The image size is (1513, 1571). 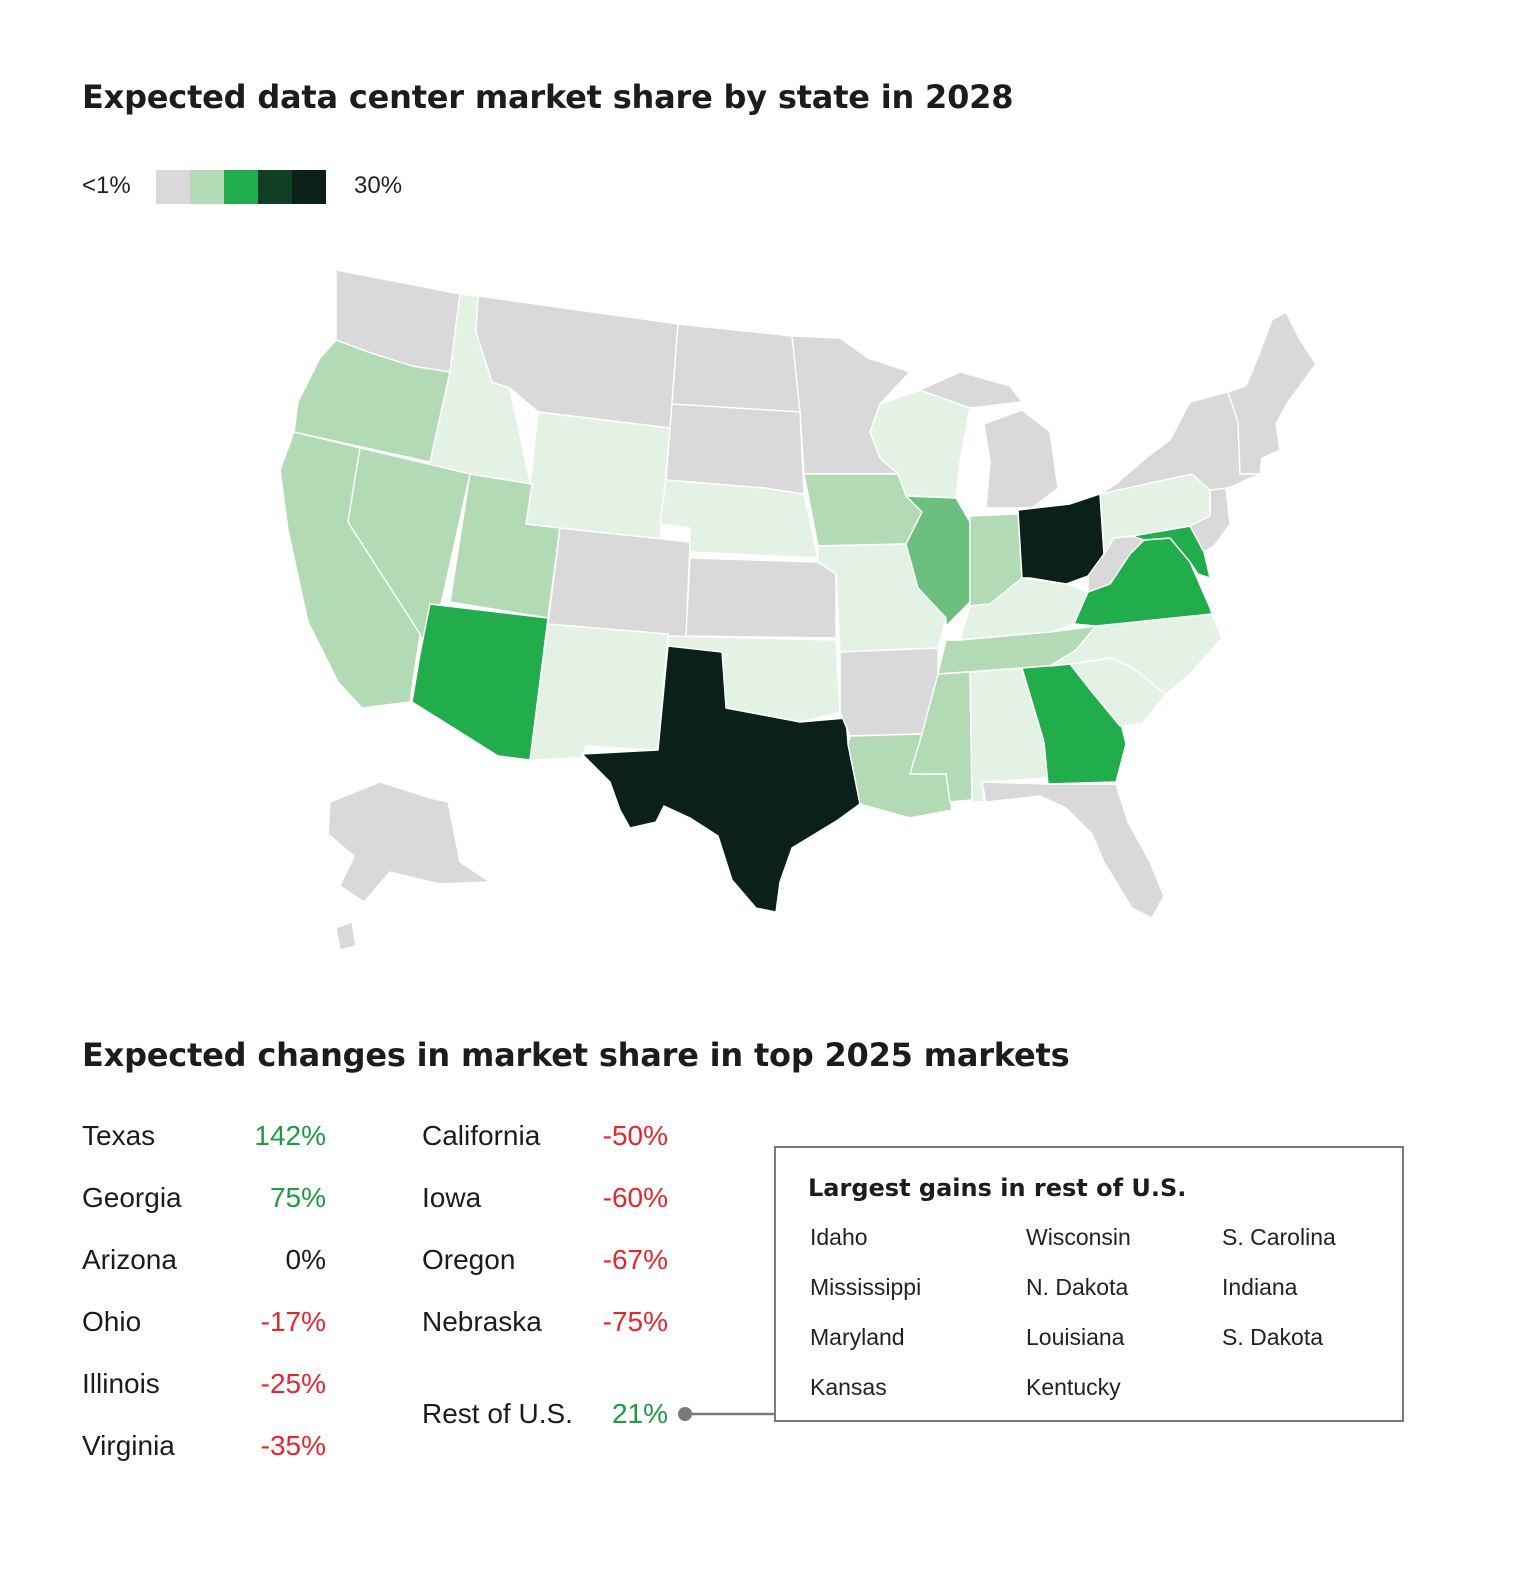 I want to click on change-row: Oregon -67%, so click(x=545, y=1267).